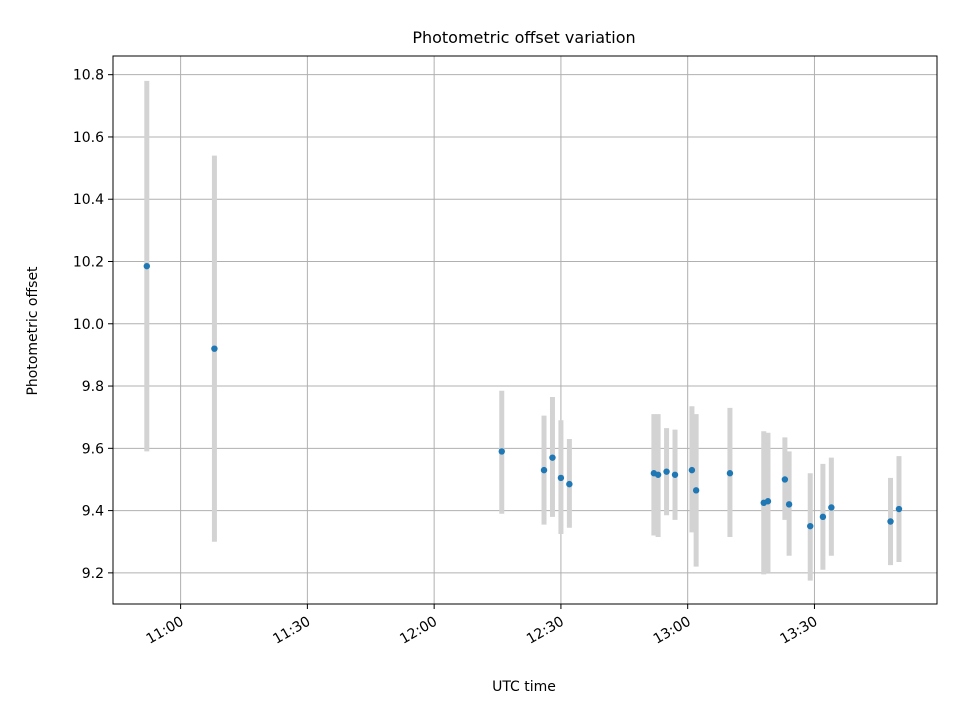  What do you see at coordinates (524, 687) in the screenshot?
I see `x-axis-label: UTC time` at bounding box center [524, 687].